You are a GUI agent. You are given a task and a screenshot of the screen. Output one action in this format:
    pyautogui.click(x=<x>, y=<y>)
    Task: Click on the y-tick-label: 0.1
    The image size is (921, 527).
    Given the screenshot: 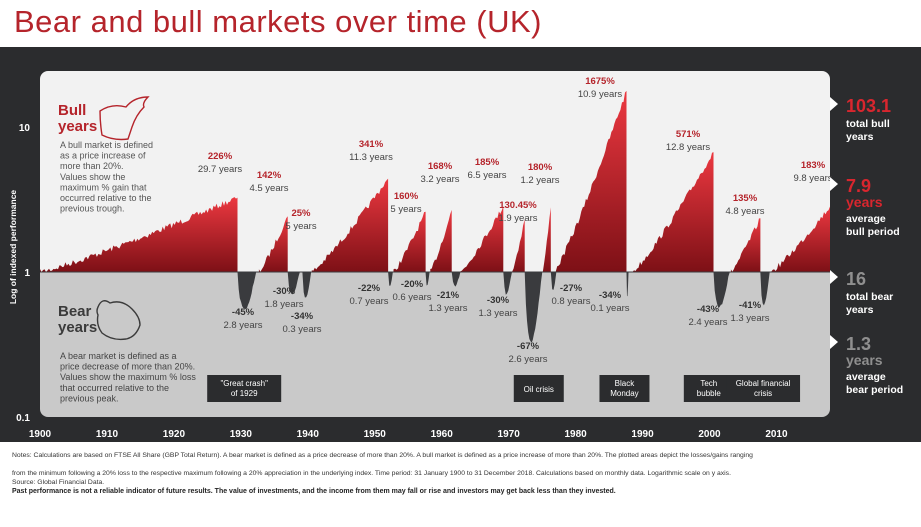 What is the action you would take?
    pyautogui.click(x=23, y=418)
    